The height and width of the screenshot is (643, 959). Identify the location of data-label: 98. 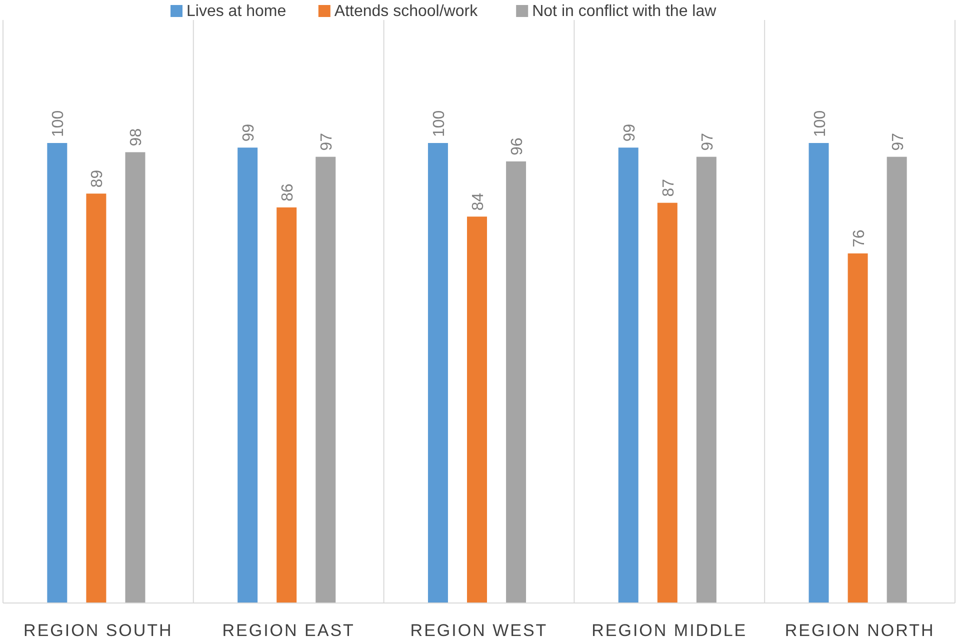
(137, 137).